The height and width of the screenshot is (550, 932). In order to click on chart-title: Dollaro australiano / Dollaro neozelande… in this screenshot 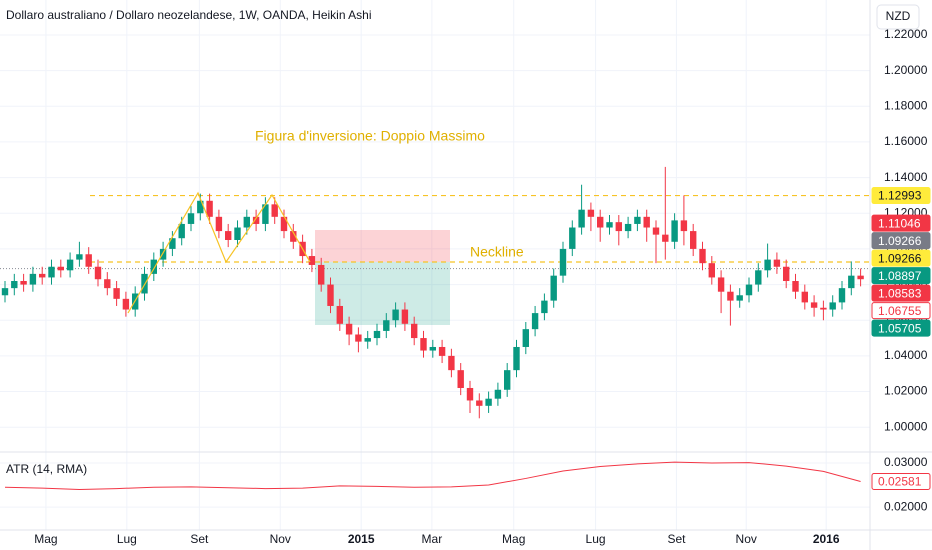, I will do `click(189, 15)`.